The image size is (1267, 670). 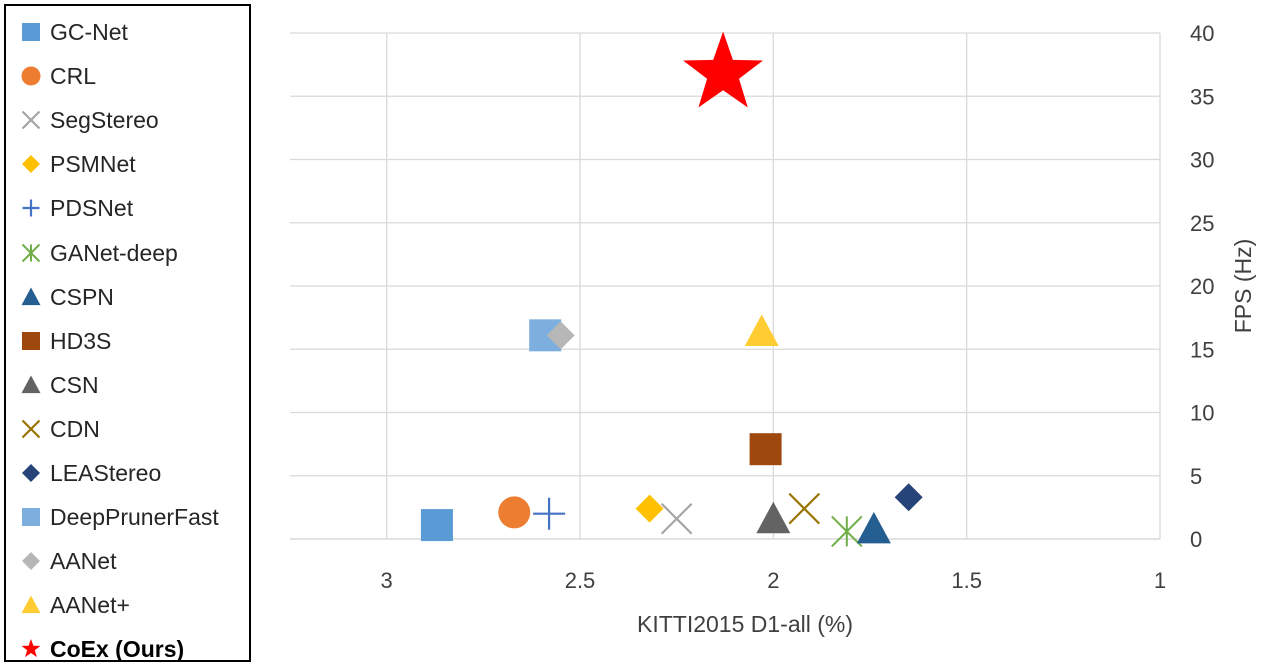 I want to click on point-ganet-deep, so click(x=847, y=531).